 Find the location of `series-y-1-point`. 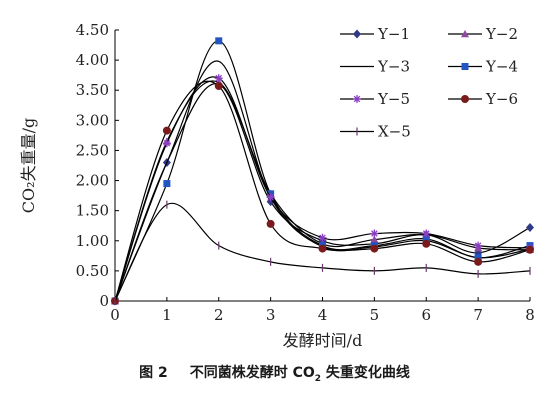

series-y-1-point is located at coordinates (530, 228).